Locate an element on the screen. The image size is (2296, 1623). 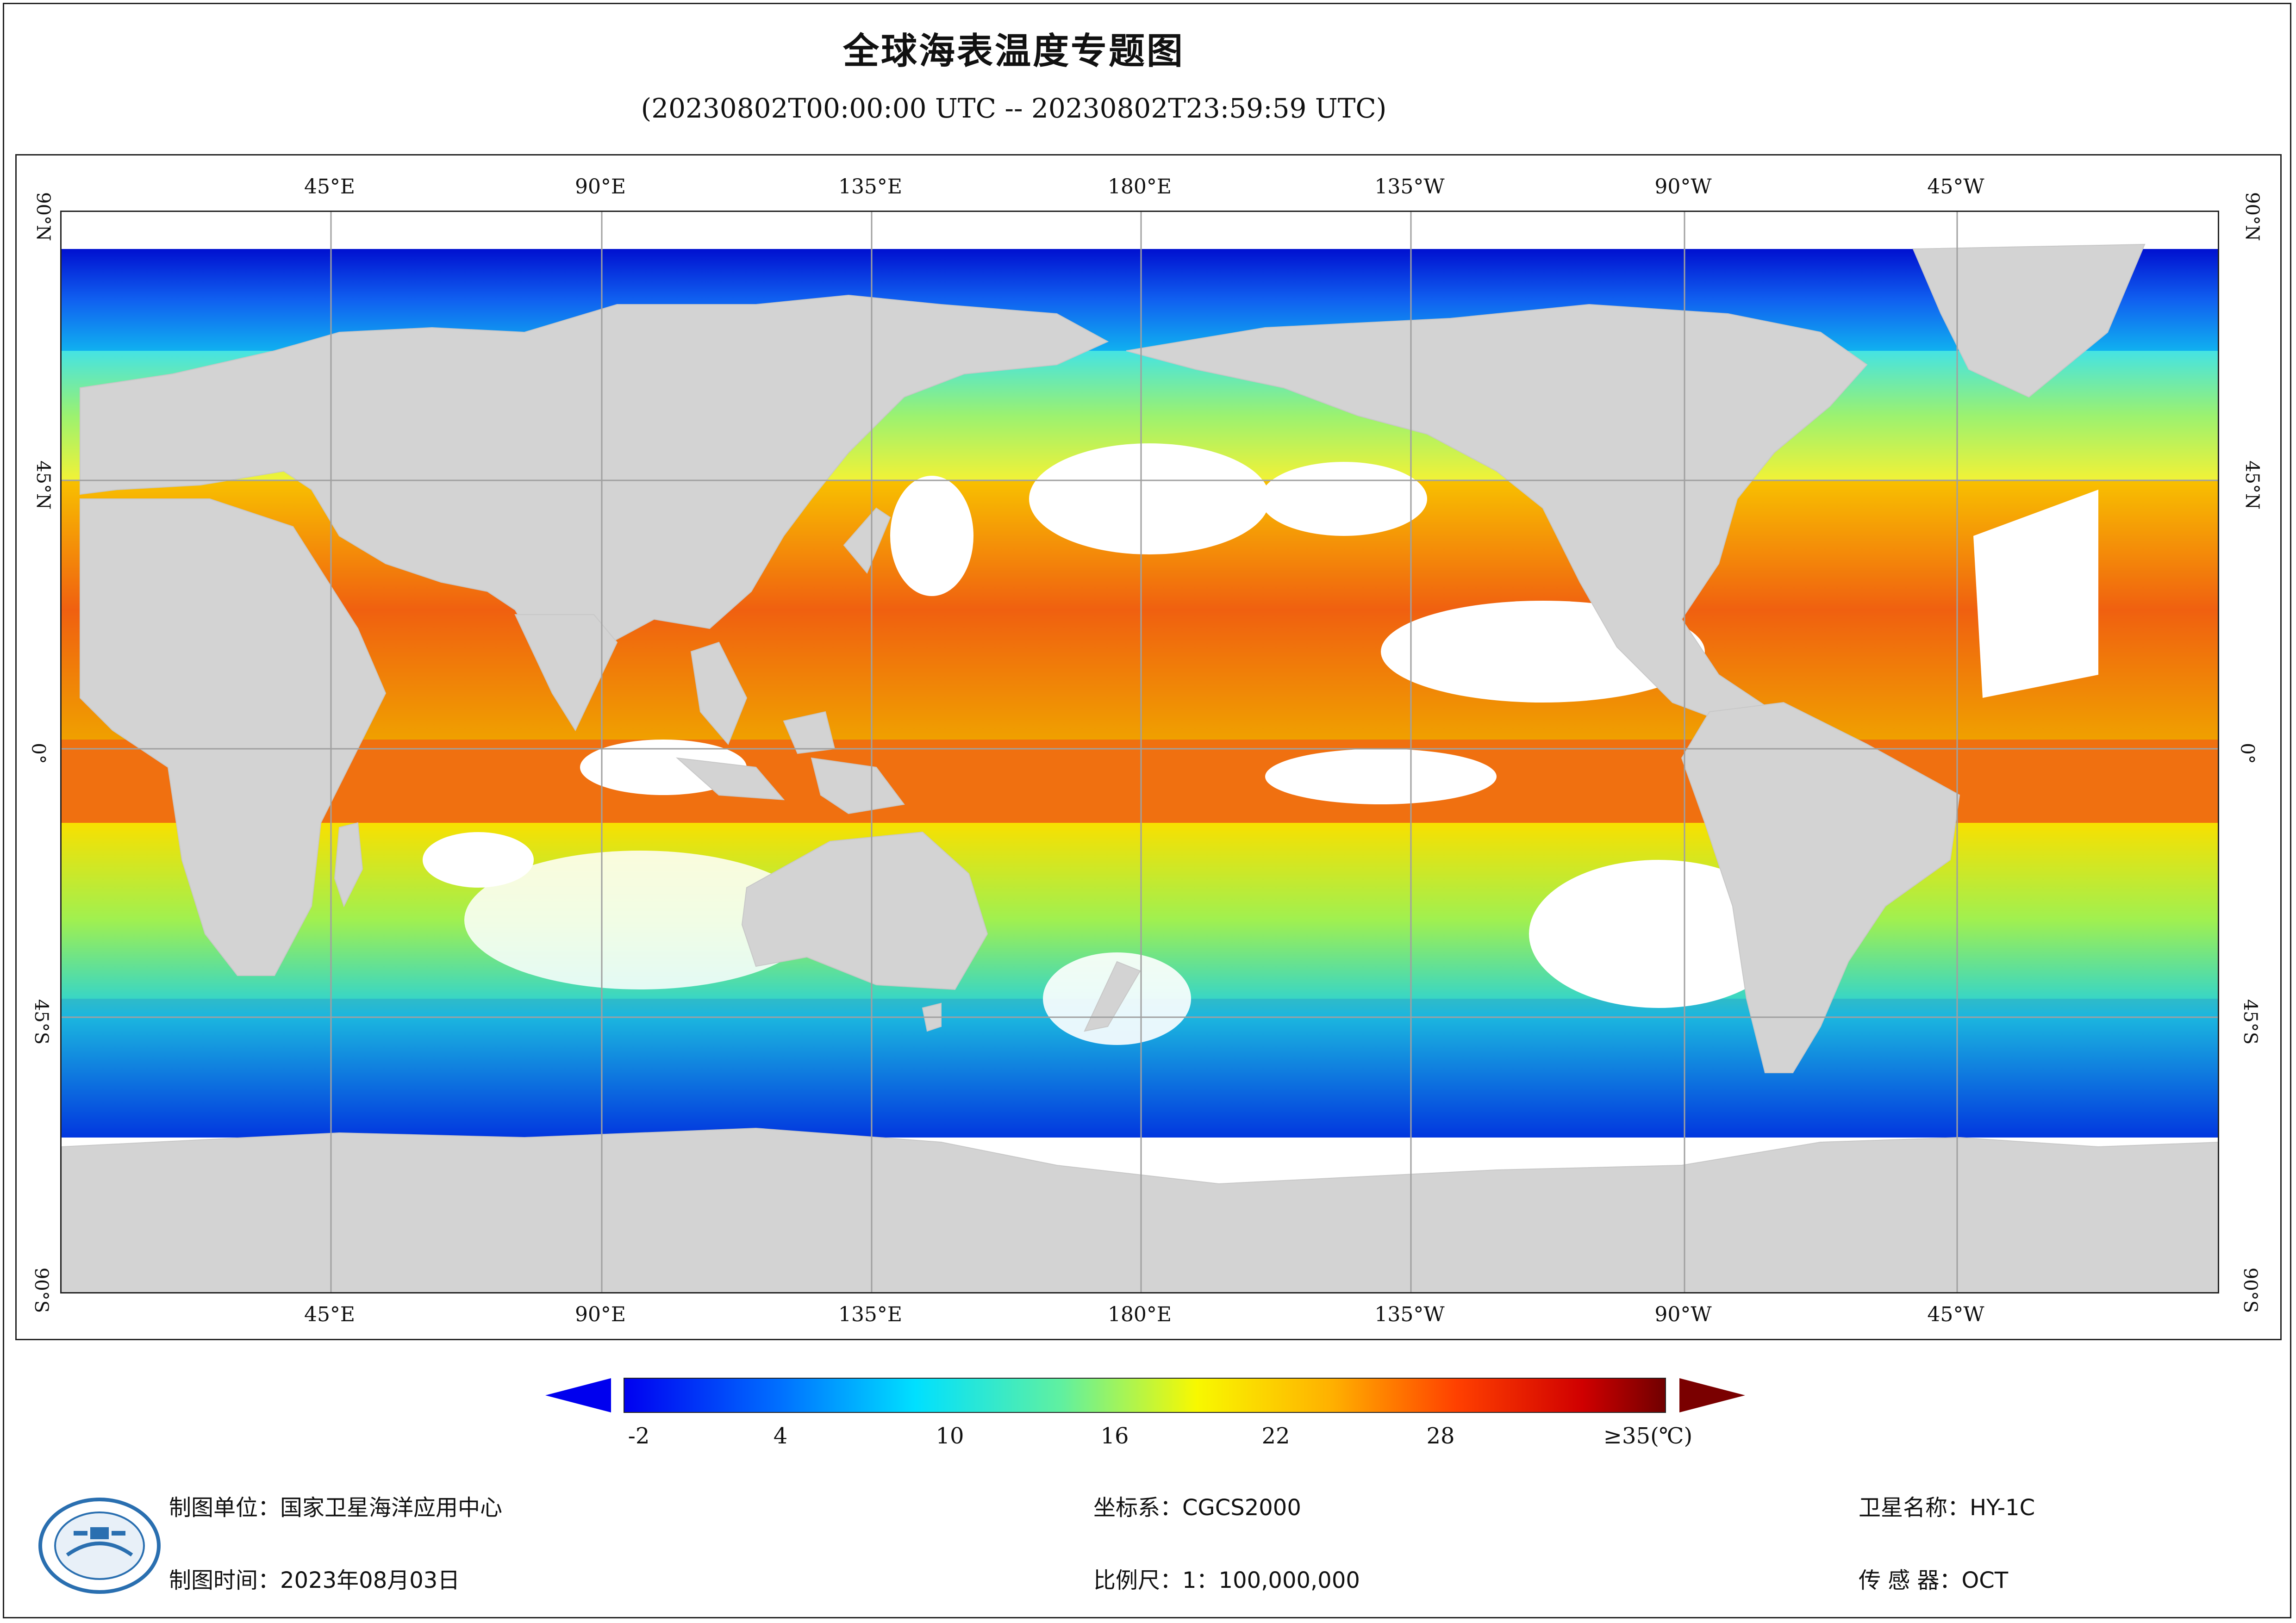
lat-label-left: 90°S is located at coordinates (41, 1290).